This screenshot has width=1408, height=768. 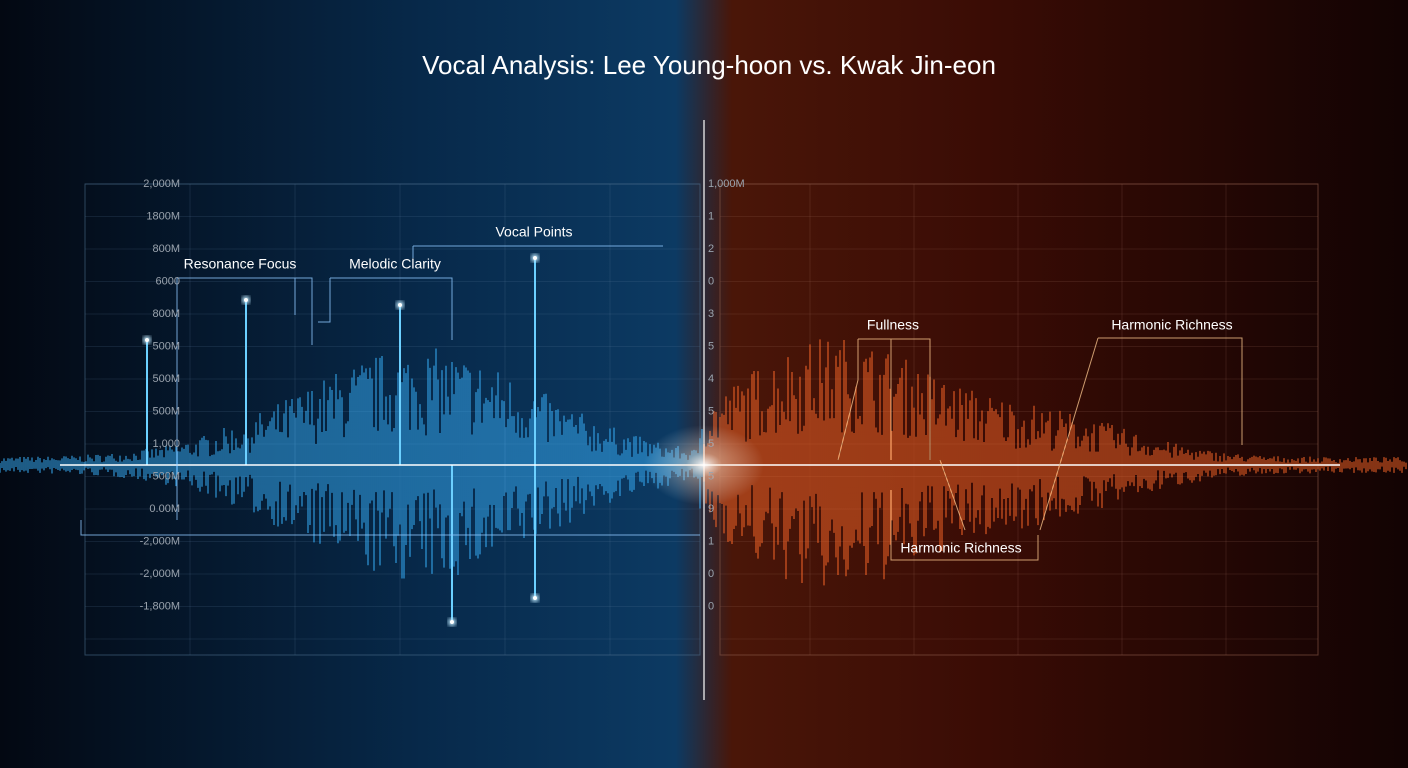 What do you see at coordinates (711, 314) in the screenshot?
I see `axis-label: 3` at bounding box center [711, 314].